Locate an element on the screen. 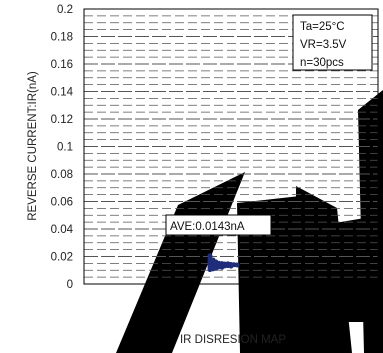 The width and height of the screenshot is (383, 353). y-tick-label: 0.14 is located at coordinates (62, 93).